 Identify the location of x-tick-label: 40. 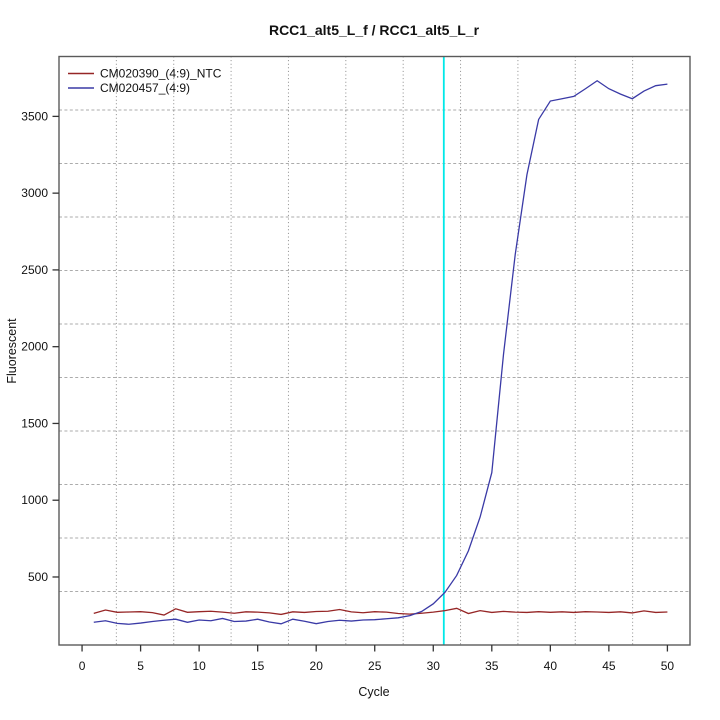
(551, 666).